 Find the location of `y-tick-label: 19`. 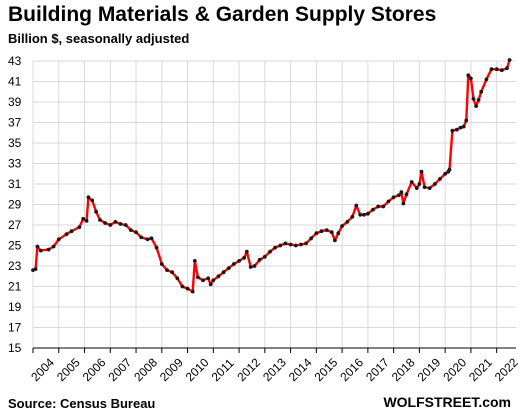

y-tick-label: 19 is located at coordinates (15, 307).